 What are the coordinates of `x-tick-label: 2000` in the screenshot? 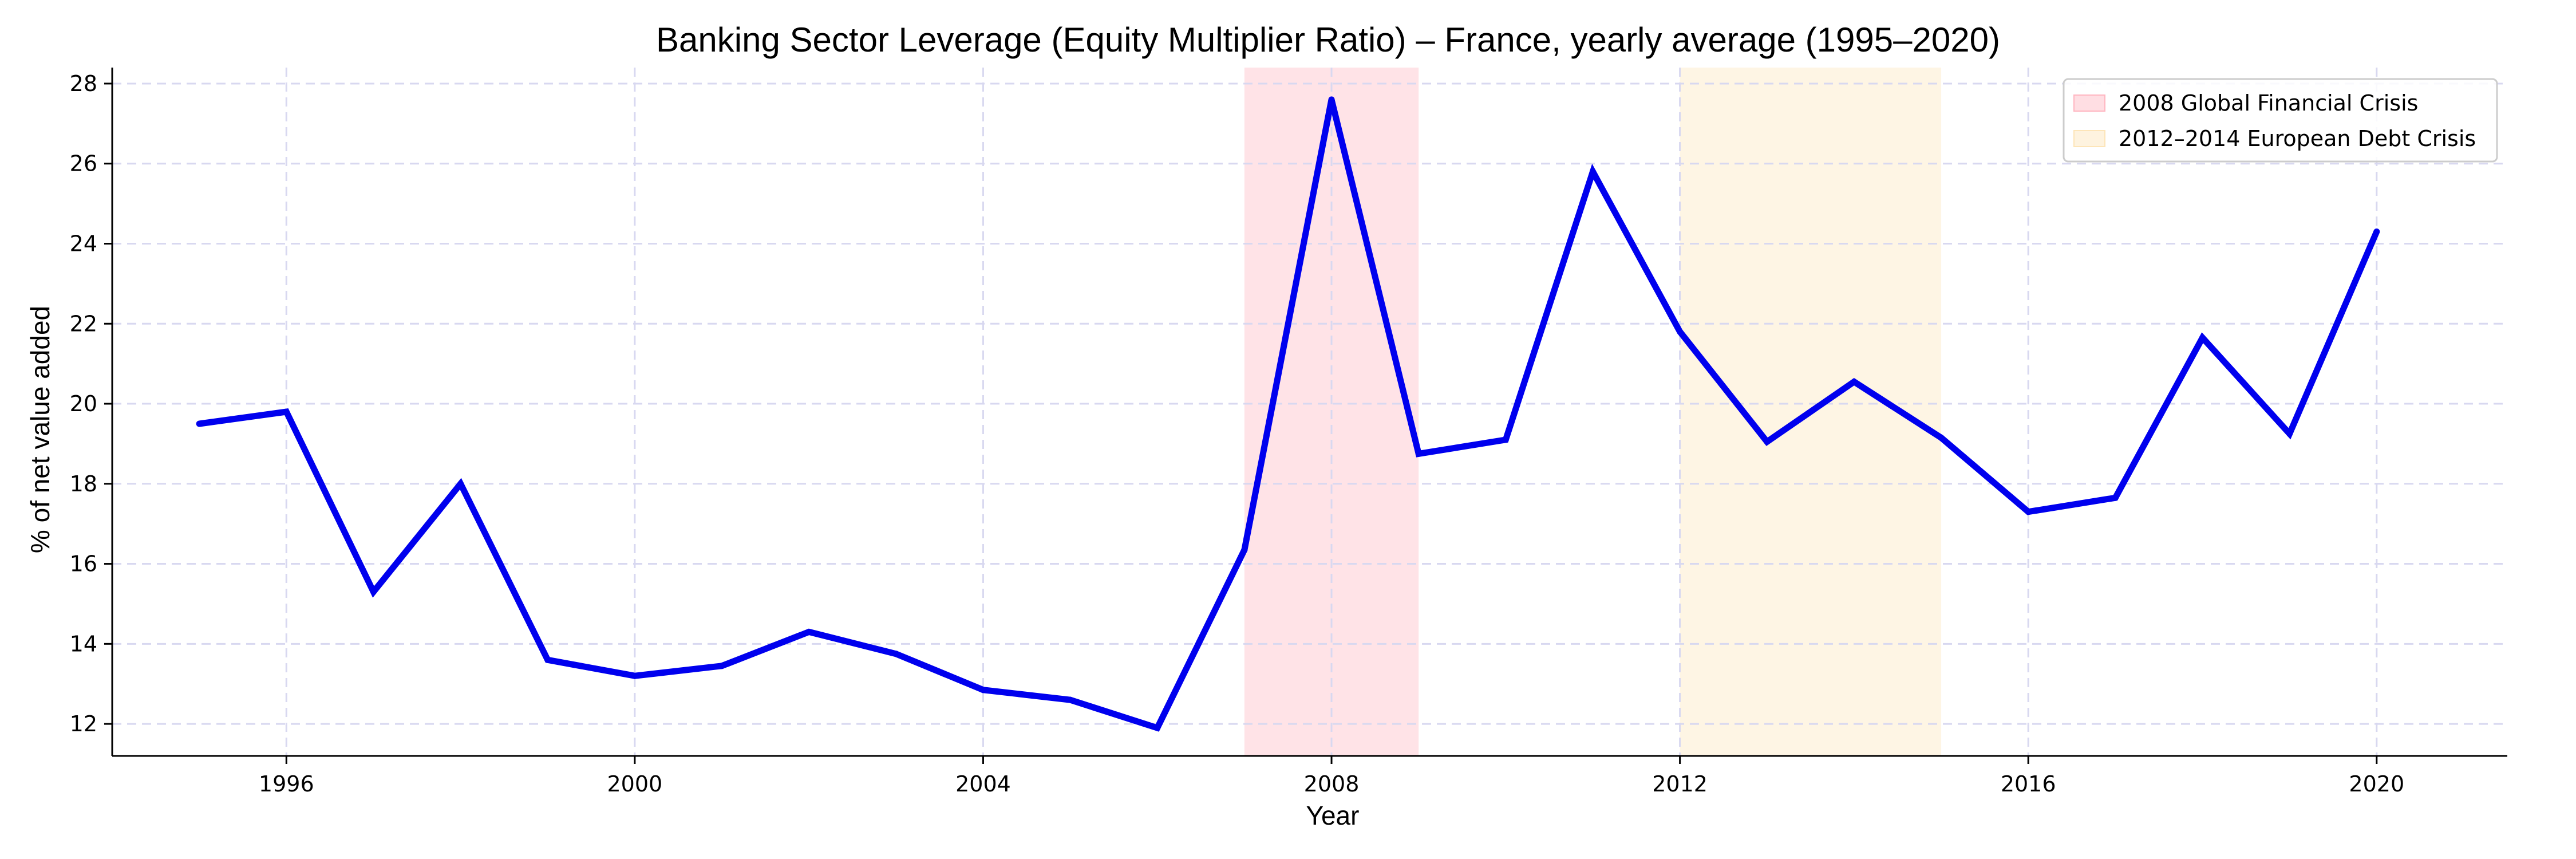 It's located at (635, 784).